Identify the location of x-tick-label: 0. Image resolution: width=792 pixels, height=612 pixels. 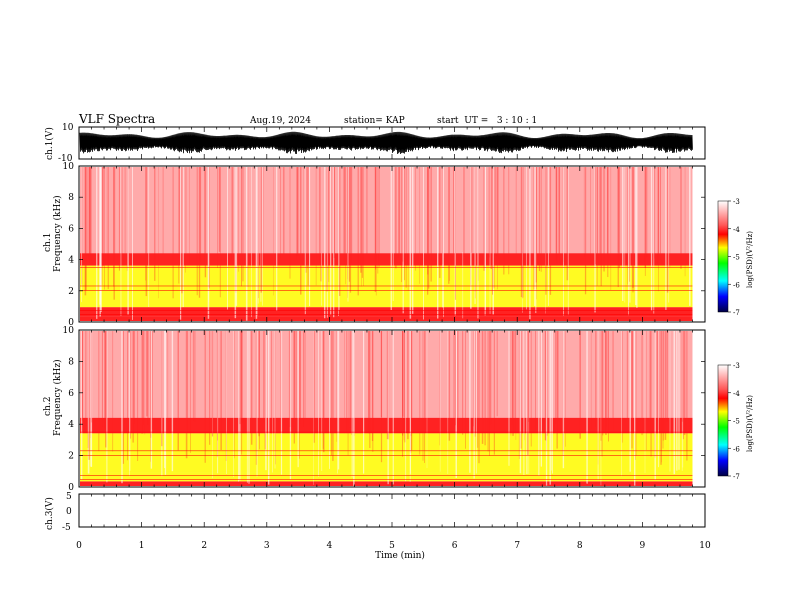
(79, 546).